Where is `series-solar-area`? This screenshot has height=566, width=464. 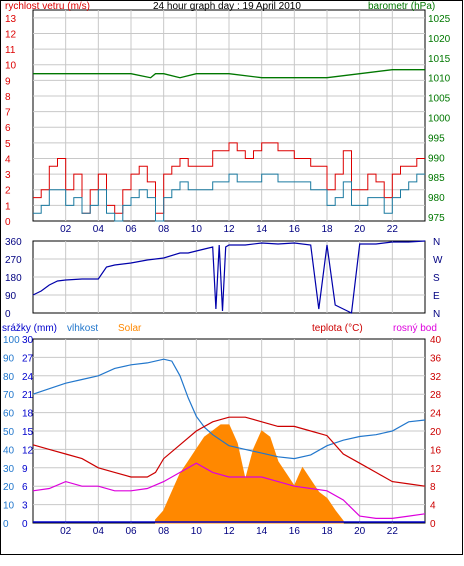
series-solar-area is located at coordinates (249, 474).